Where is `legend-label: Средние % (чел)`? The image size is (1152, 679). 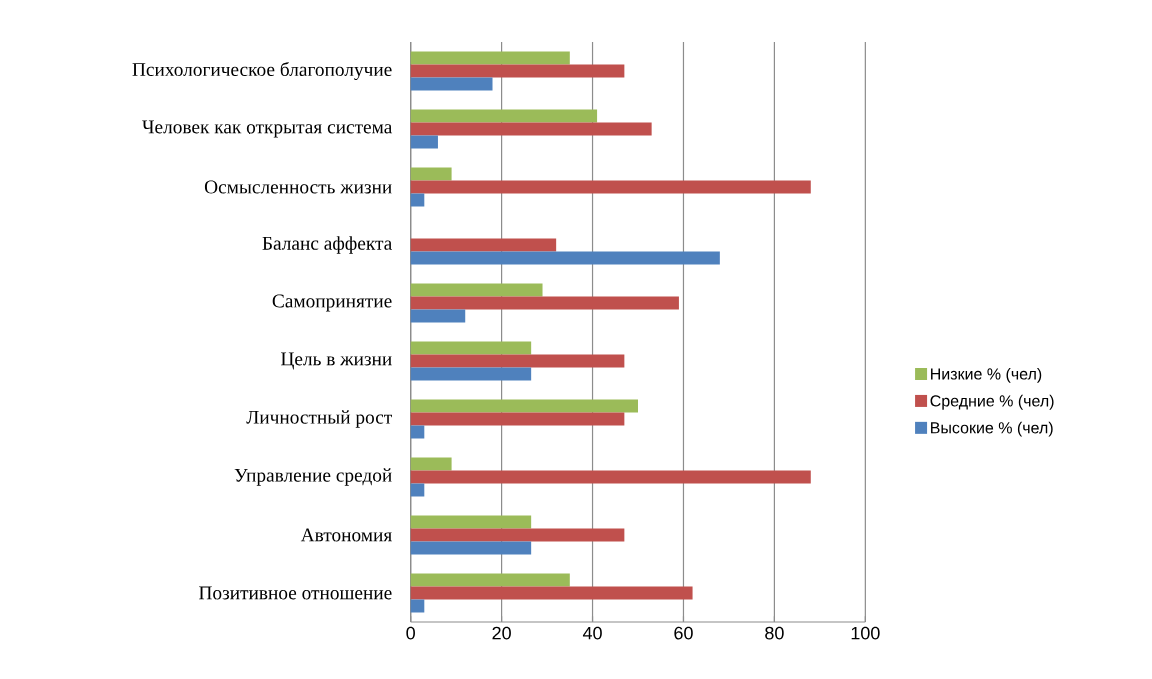 legend-label: Средние % (чел) is located at coordinates (992, 402).